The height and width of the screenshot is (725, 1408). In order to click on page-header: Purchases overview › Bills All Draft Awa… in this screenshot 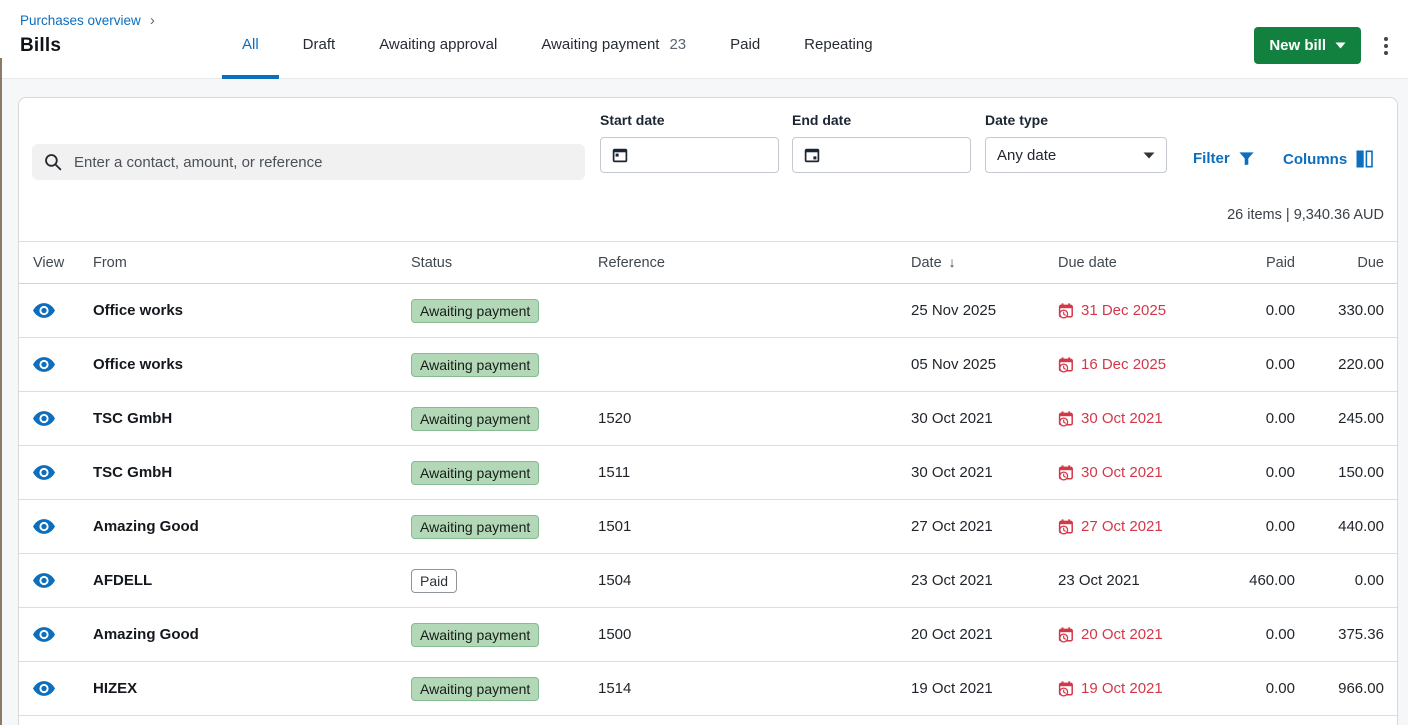, I will do `click(704, 39)`.